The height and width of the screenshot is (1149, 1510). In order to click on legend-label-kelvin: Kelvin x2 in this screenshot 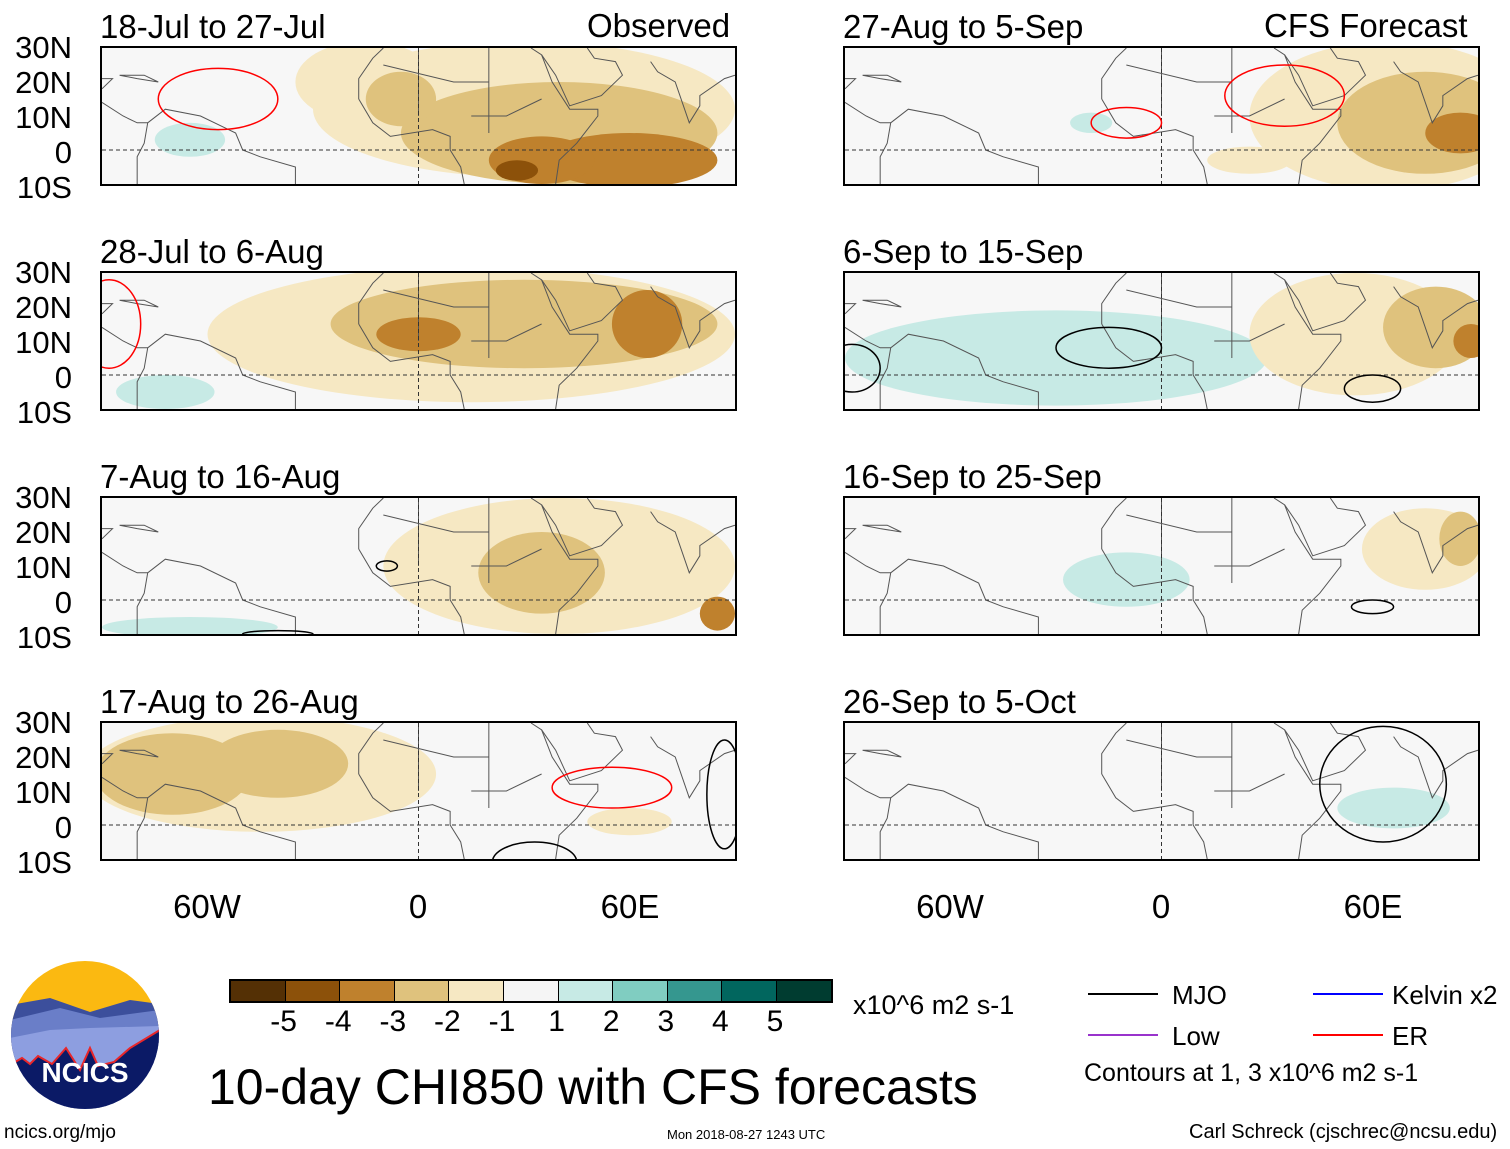, I will do `click(1445, 995)`.